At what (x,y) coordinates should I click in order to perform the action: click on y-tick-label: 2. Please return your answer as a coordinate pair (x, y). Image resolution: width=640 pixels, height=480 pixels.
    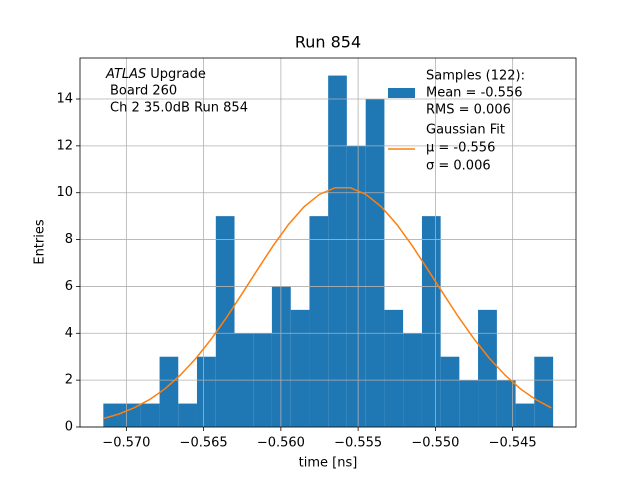
    Looking at the image, I should click on (69, 380).